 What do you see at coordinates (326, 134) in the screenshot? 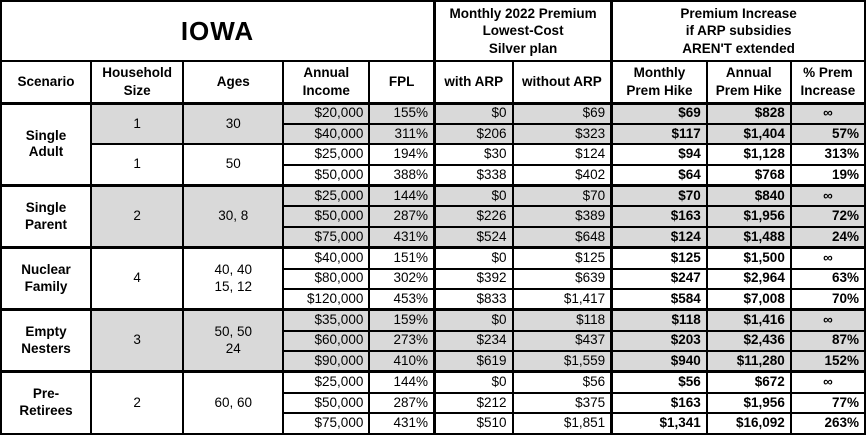
I see `income-cell: $40,000` at bounding box center [326, 134].